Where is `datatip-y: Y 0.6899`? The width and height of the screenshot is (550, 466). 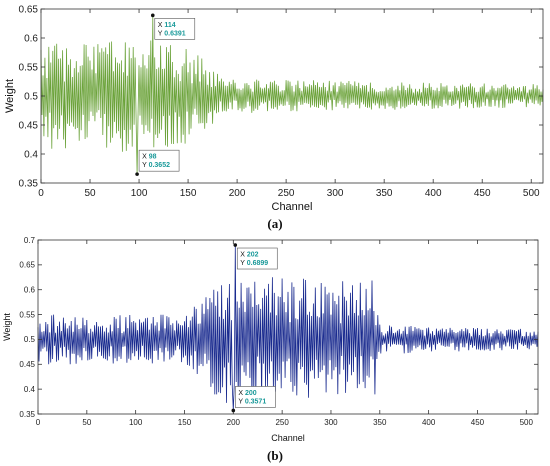
datatip-y: Y 0.6899 is located at coordinates (254, 263).